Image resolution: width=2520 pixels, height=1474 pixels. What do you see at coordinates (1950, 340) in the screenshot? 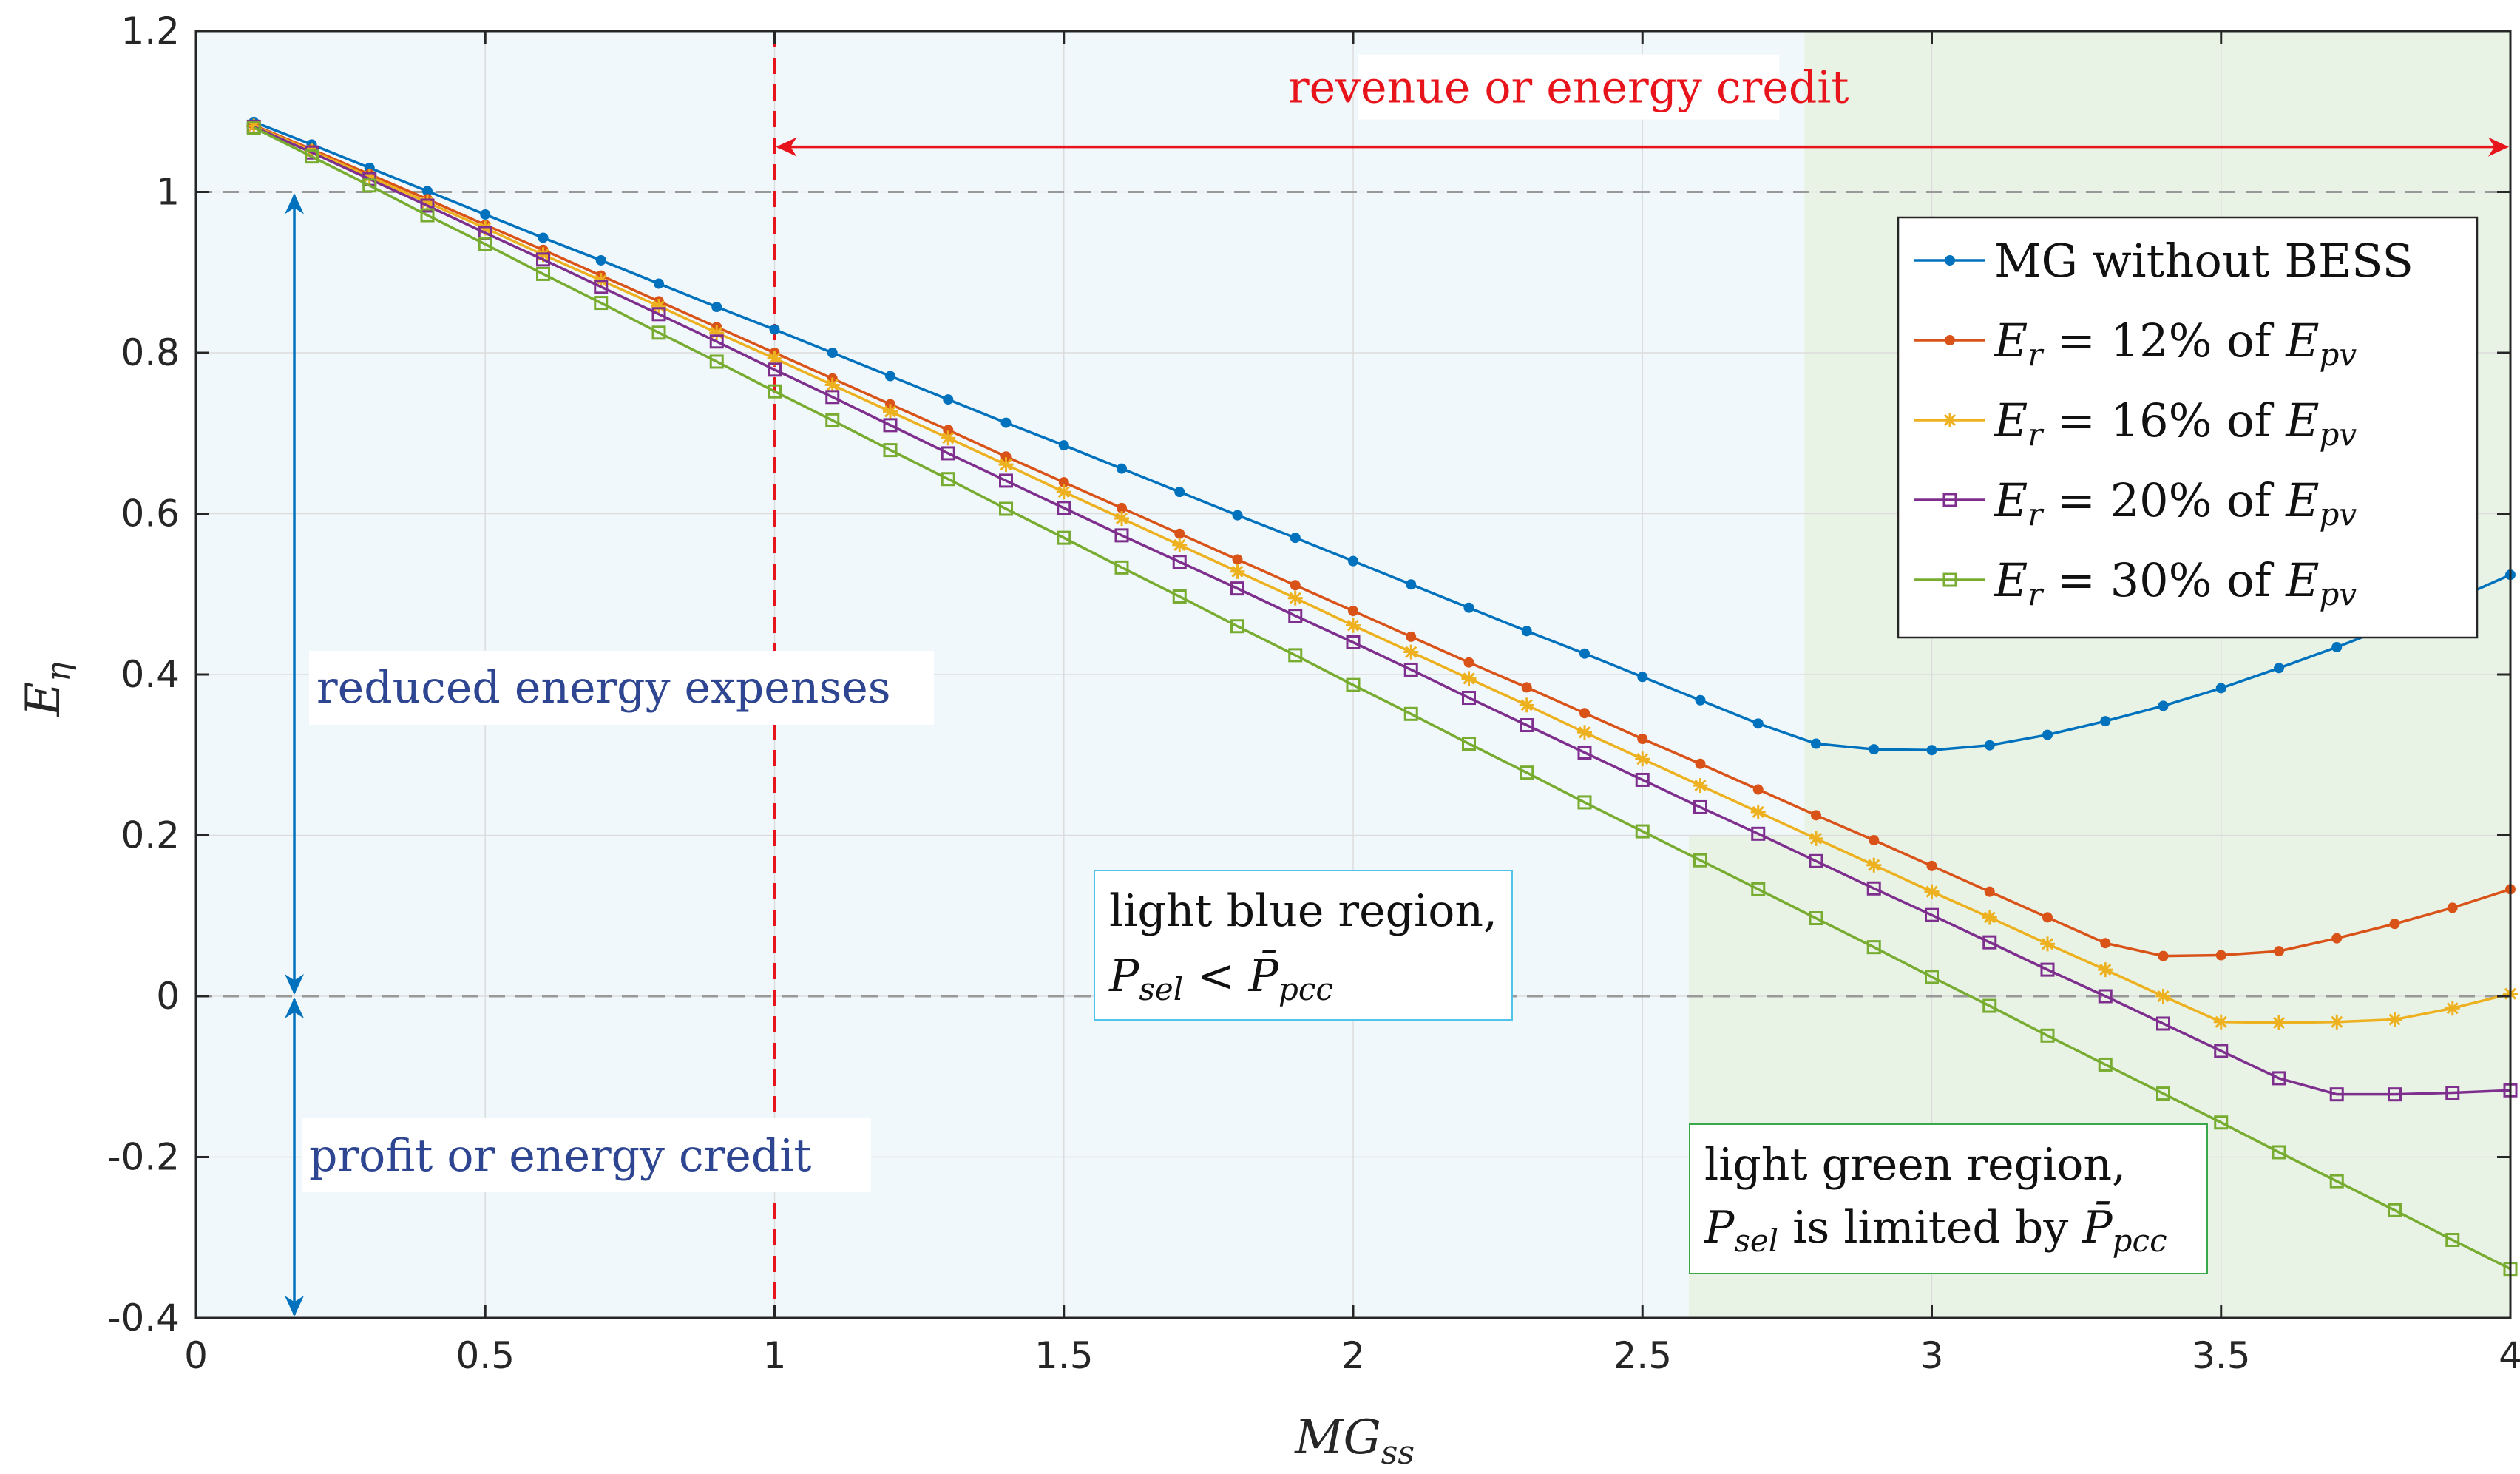
I see `legend-swatch-marker` at bounding box center [1950, 340].